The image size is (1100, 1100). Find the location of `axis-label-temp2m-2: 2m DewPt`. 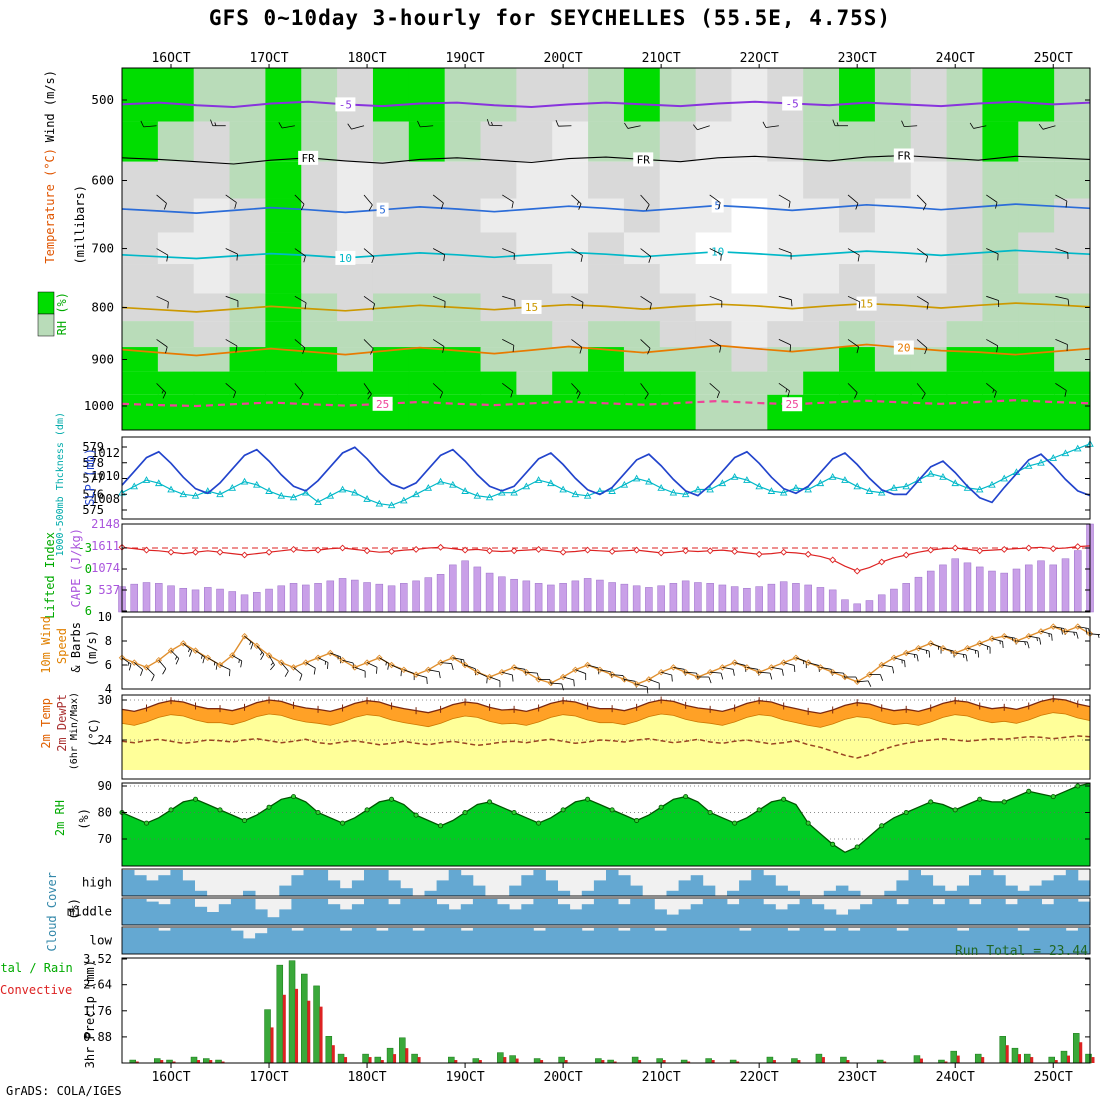

axis-label-temp2m-2: 2m DewPt is located at coordinates (62, 723).